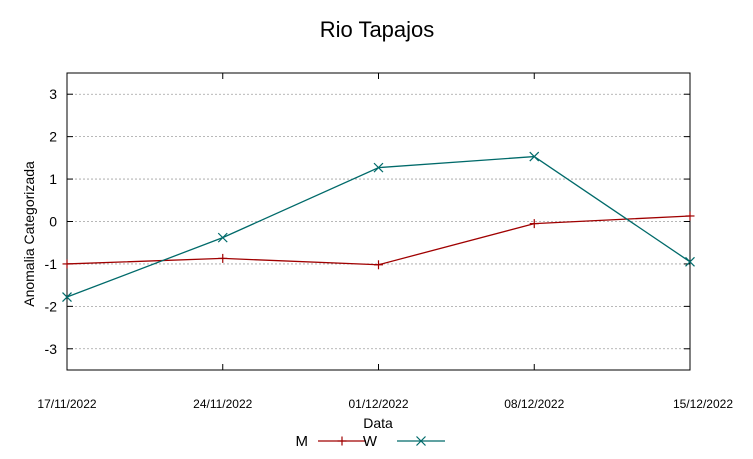  Describe the element at coordinates (378, 240) in the screenshot. I see `series-line-M` at that location.